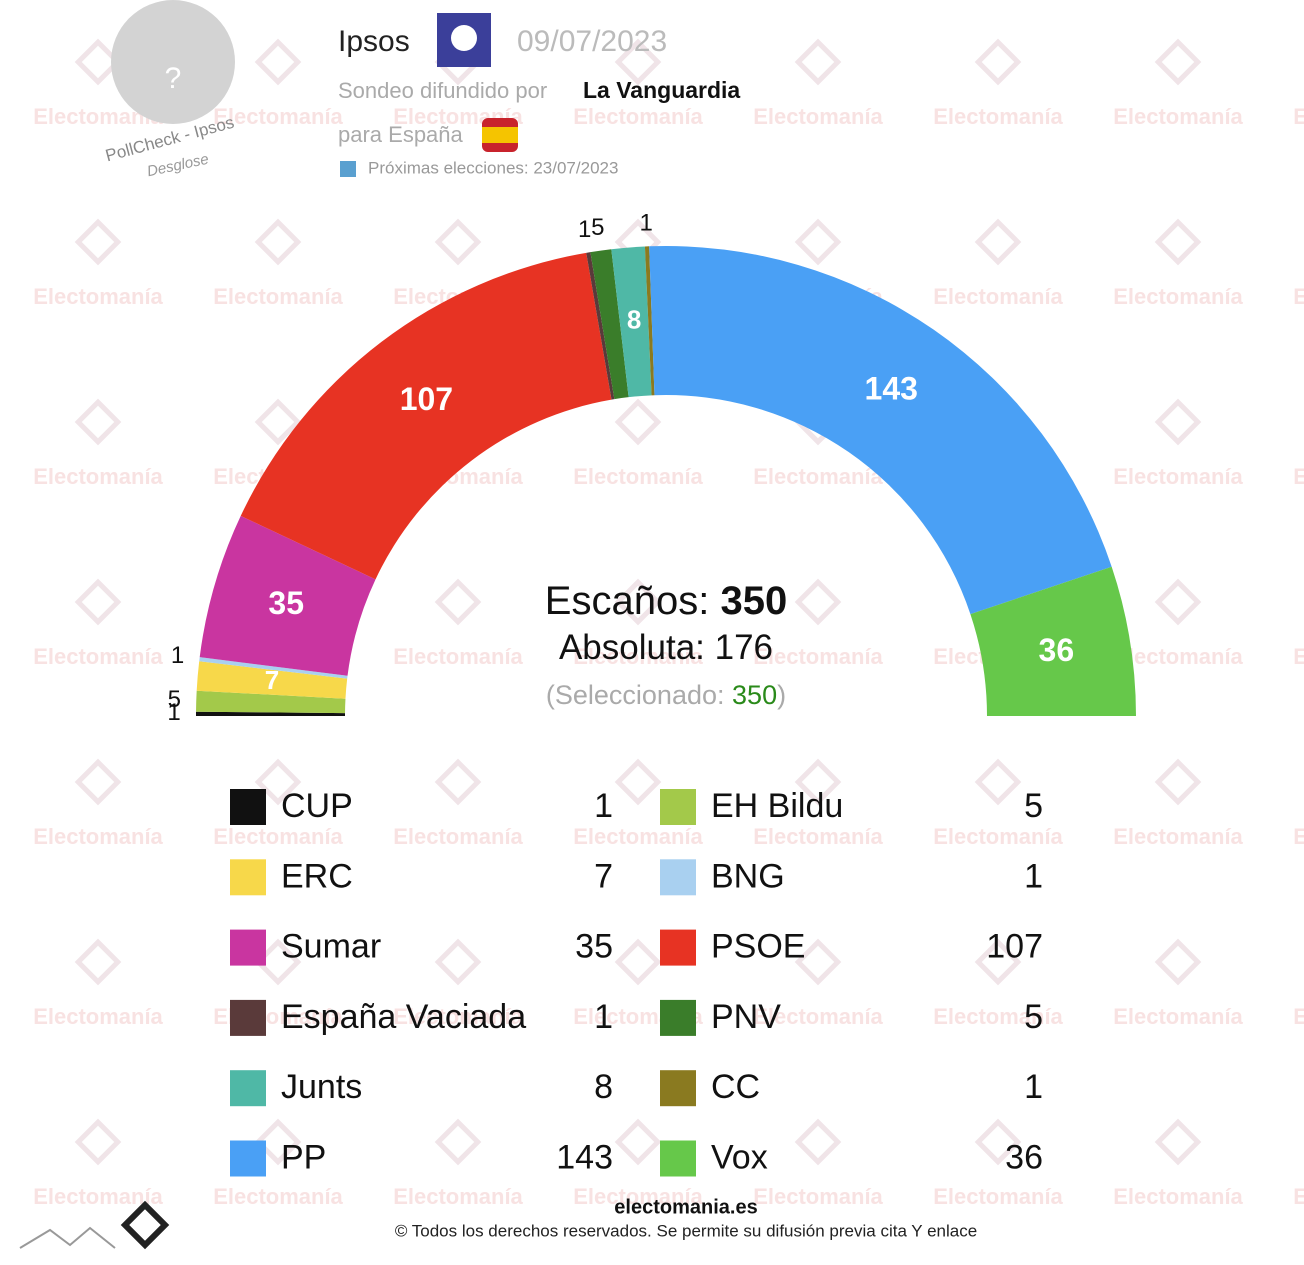 The height and width of the screenshot is (1265, 1304). Describe the element at coordinates (145, 1225) in the screenshot. I see `footer-logo` at that location.